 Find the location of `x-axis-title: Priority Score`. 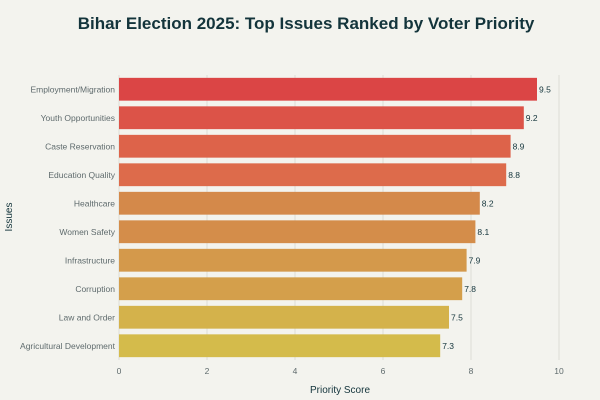

x-axis-title: Priority Score is located at coordinates (340, 390).